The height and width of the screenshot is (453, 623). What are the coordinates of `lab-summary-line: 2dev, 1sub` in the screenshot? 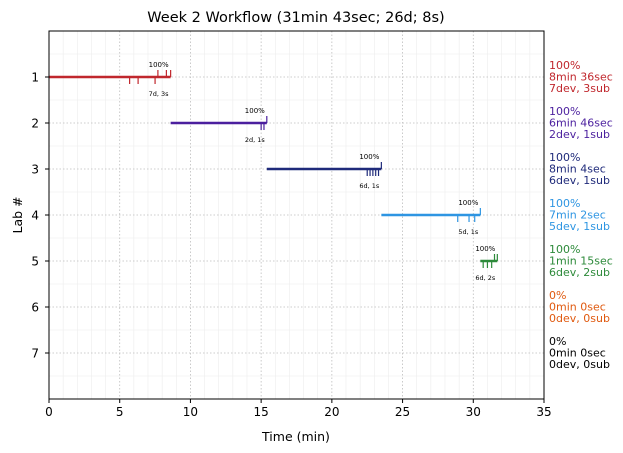 It's located at (579, 134).